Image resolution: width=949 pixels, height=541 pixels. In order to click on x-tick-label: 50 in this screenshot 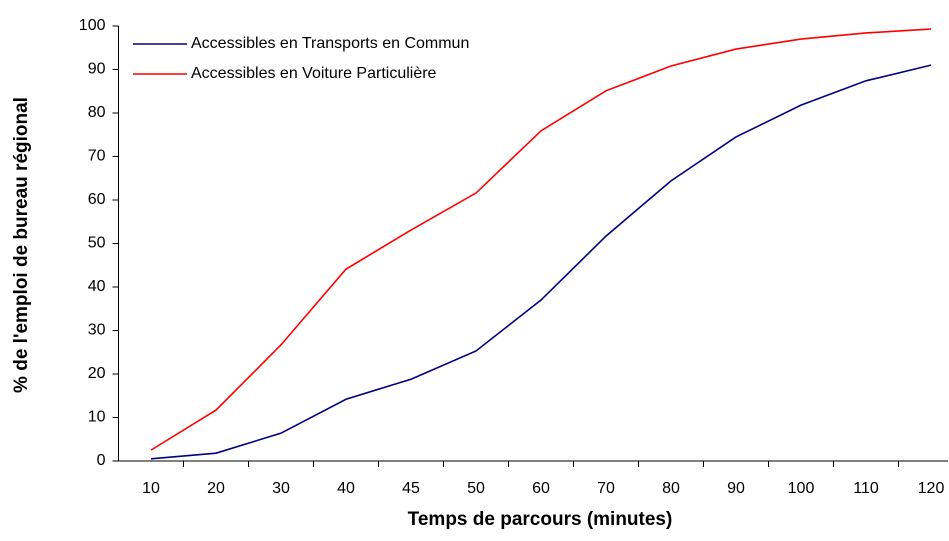, I will do `click(476, 488)`.